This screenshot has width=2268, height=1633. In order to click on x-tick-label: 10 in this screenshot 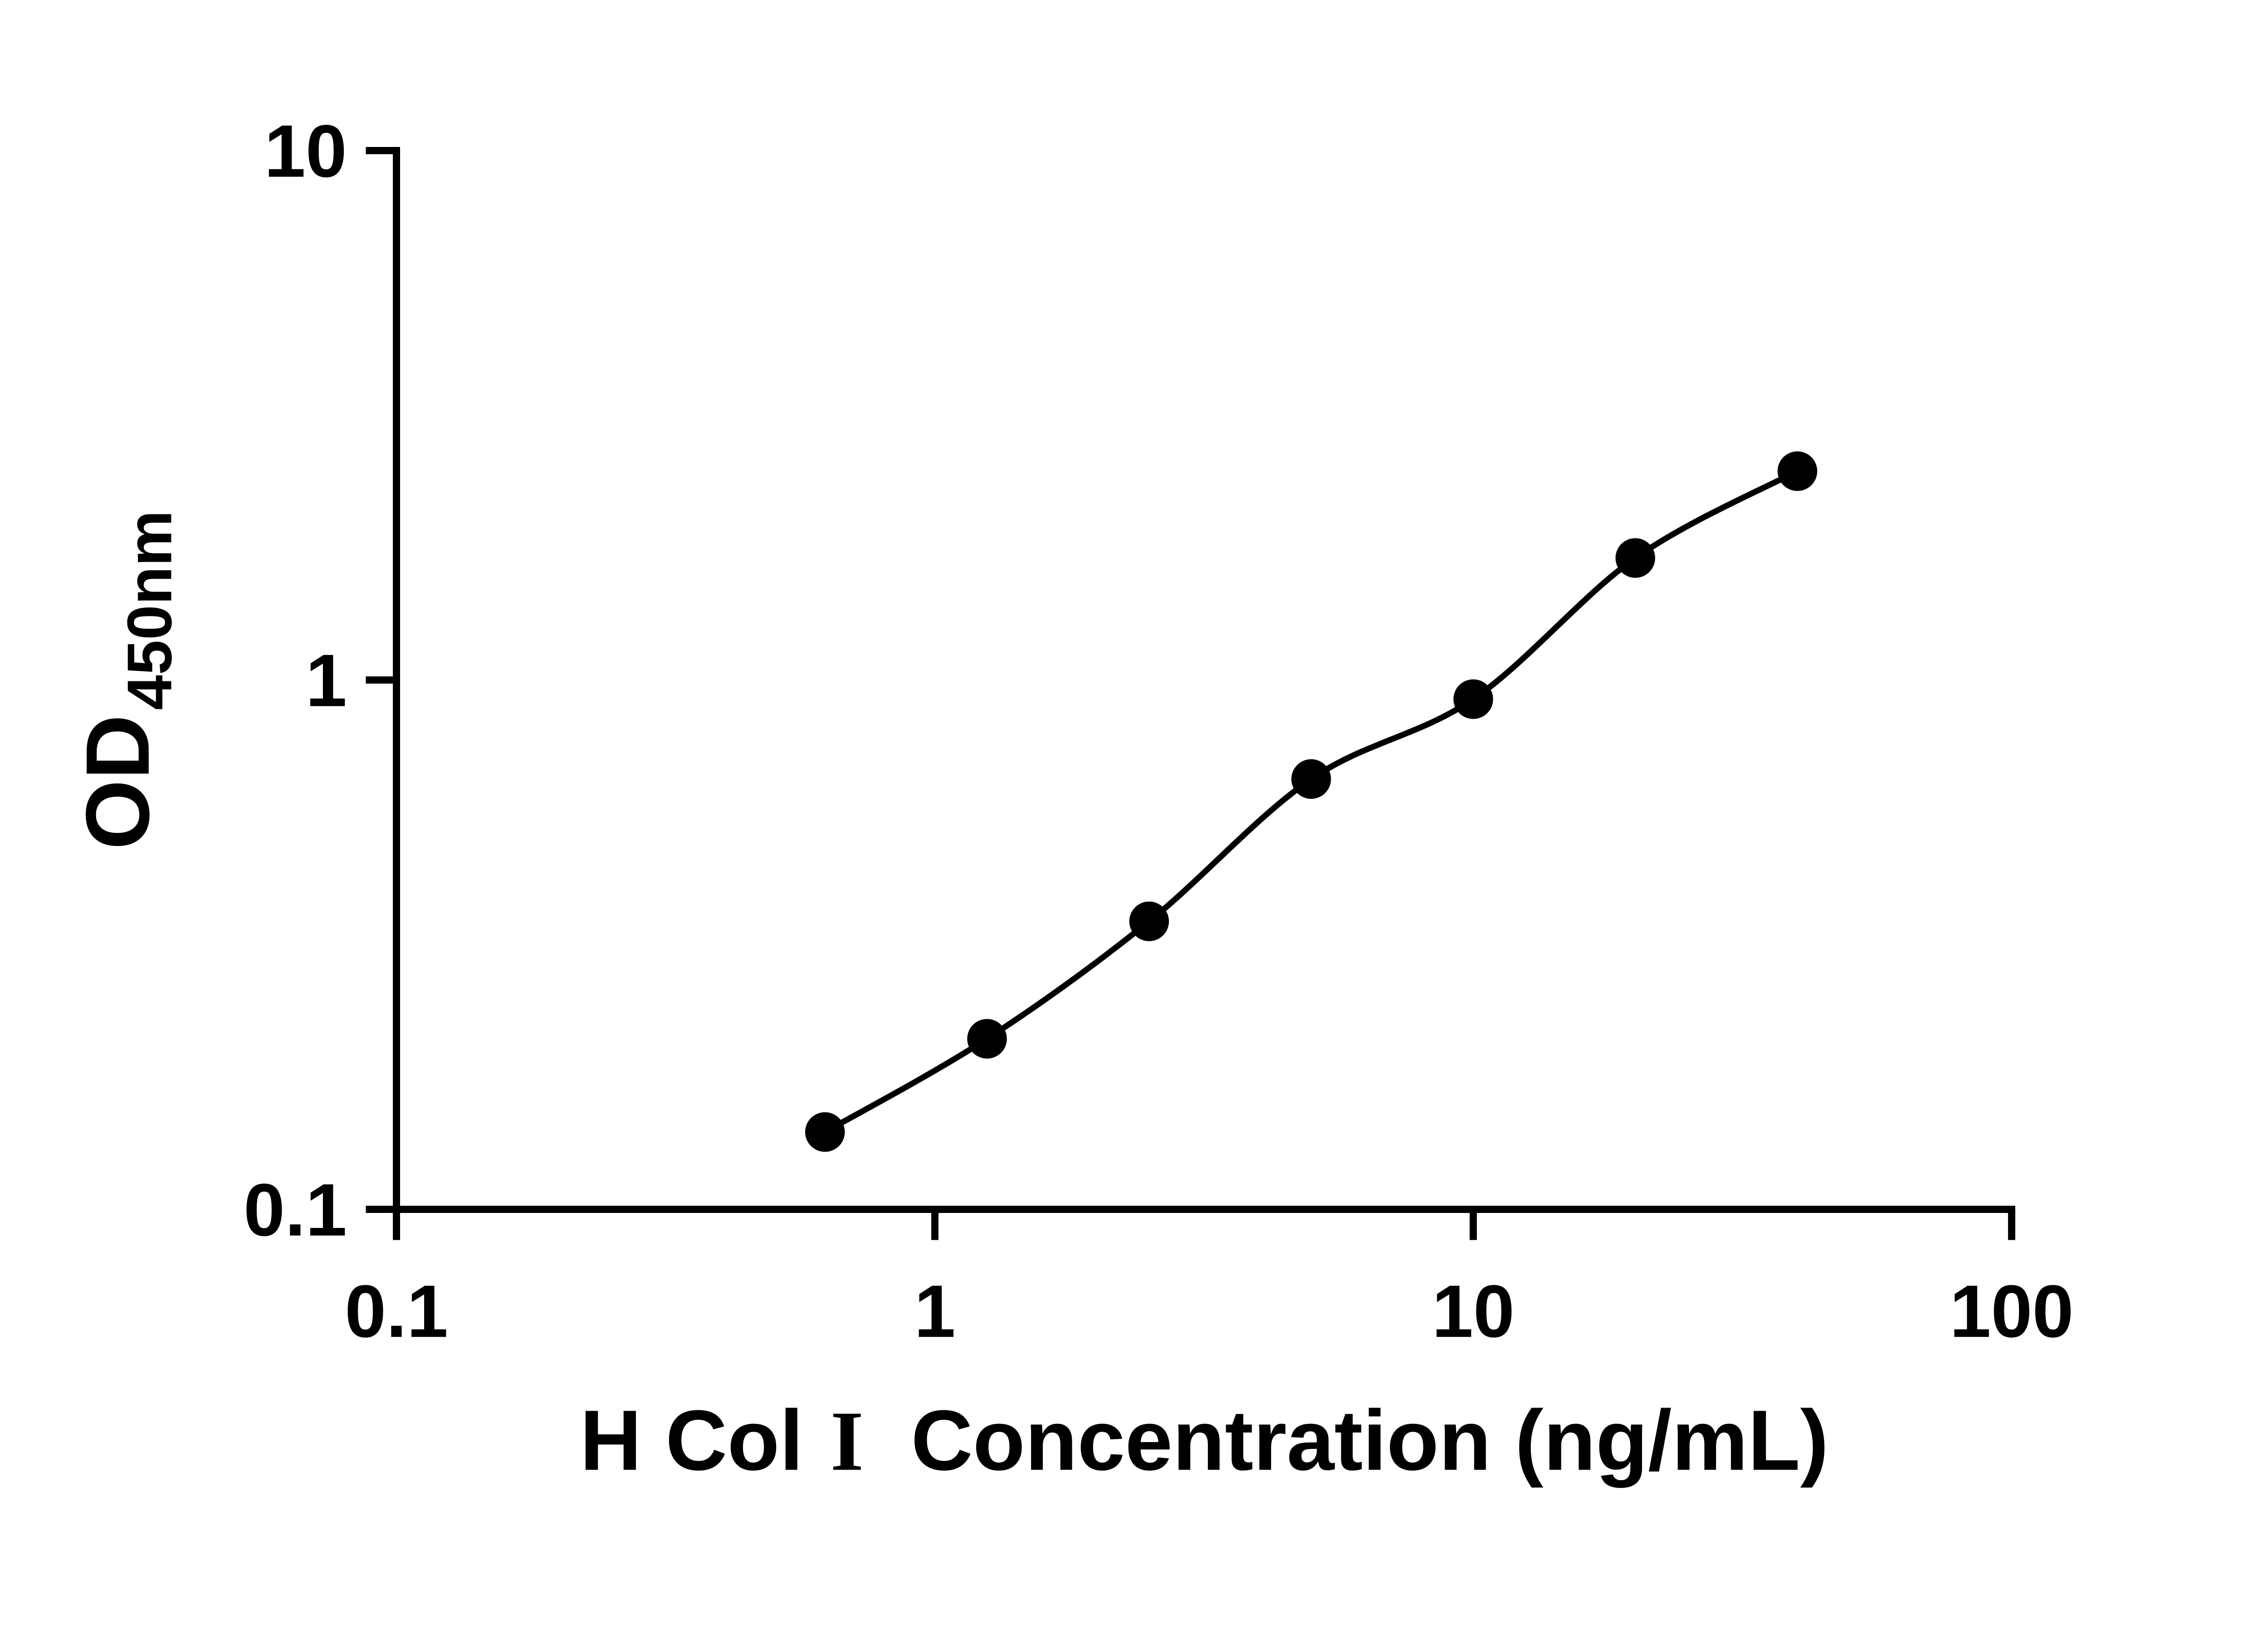, I will do `click(1474, 1311)`.